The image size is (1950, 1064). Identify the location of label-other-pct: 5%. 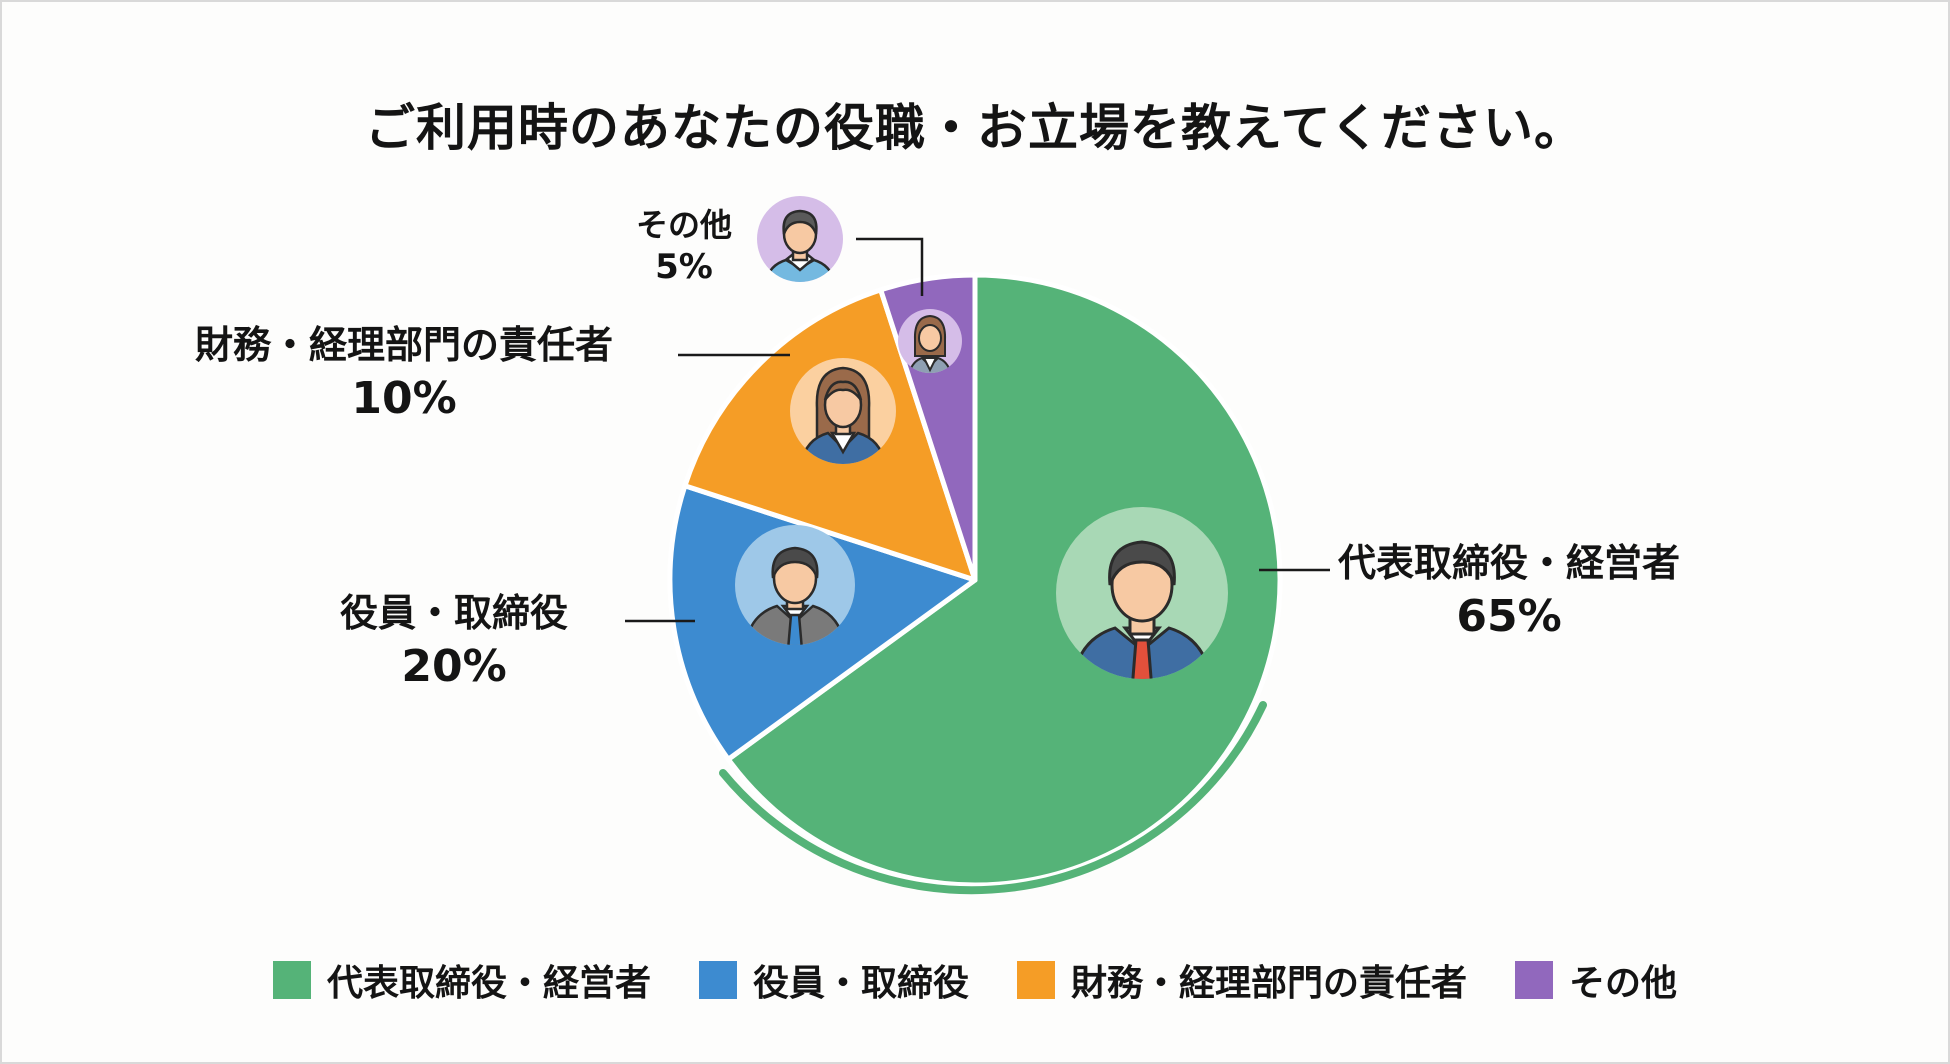
(684, 267).